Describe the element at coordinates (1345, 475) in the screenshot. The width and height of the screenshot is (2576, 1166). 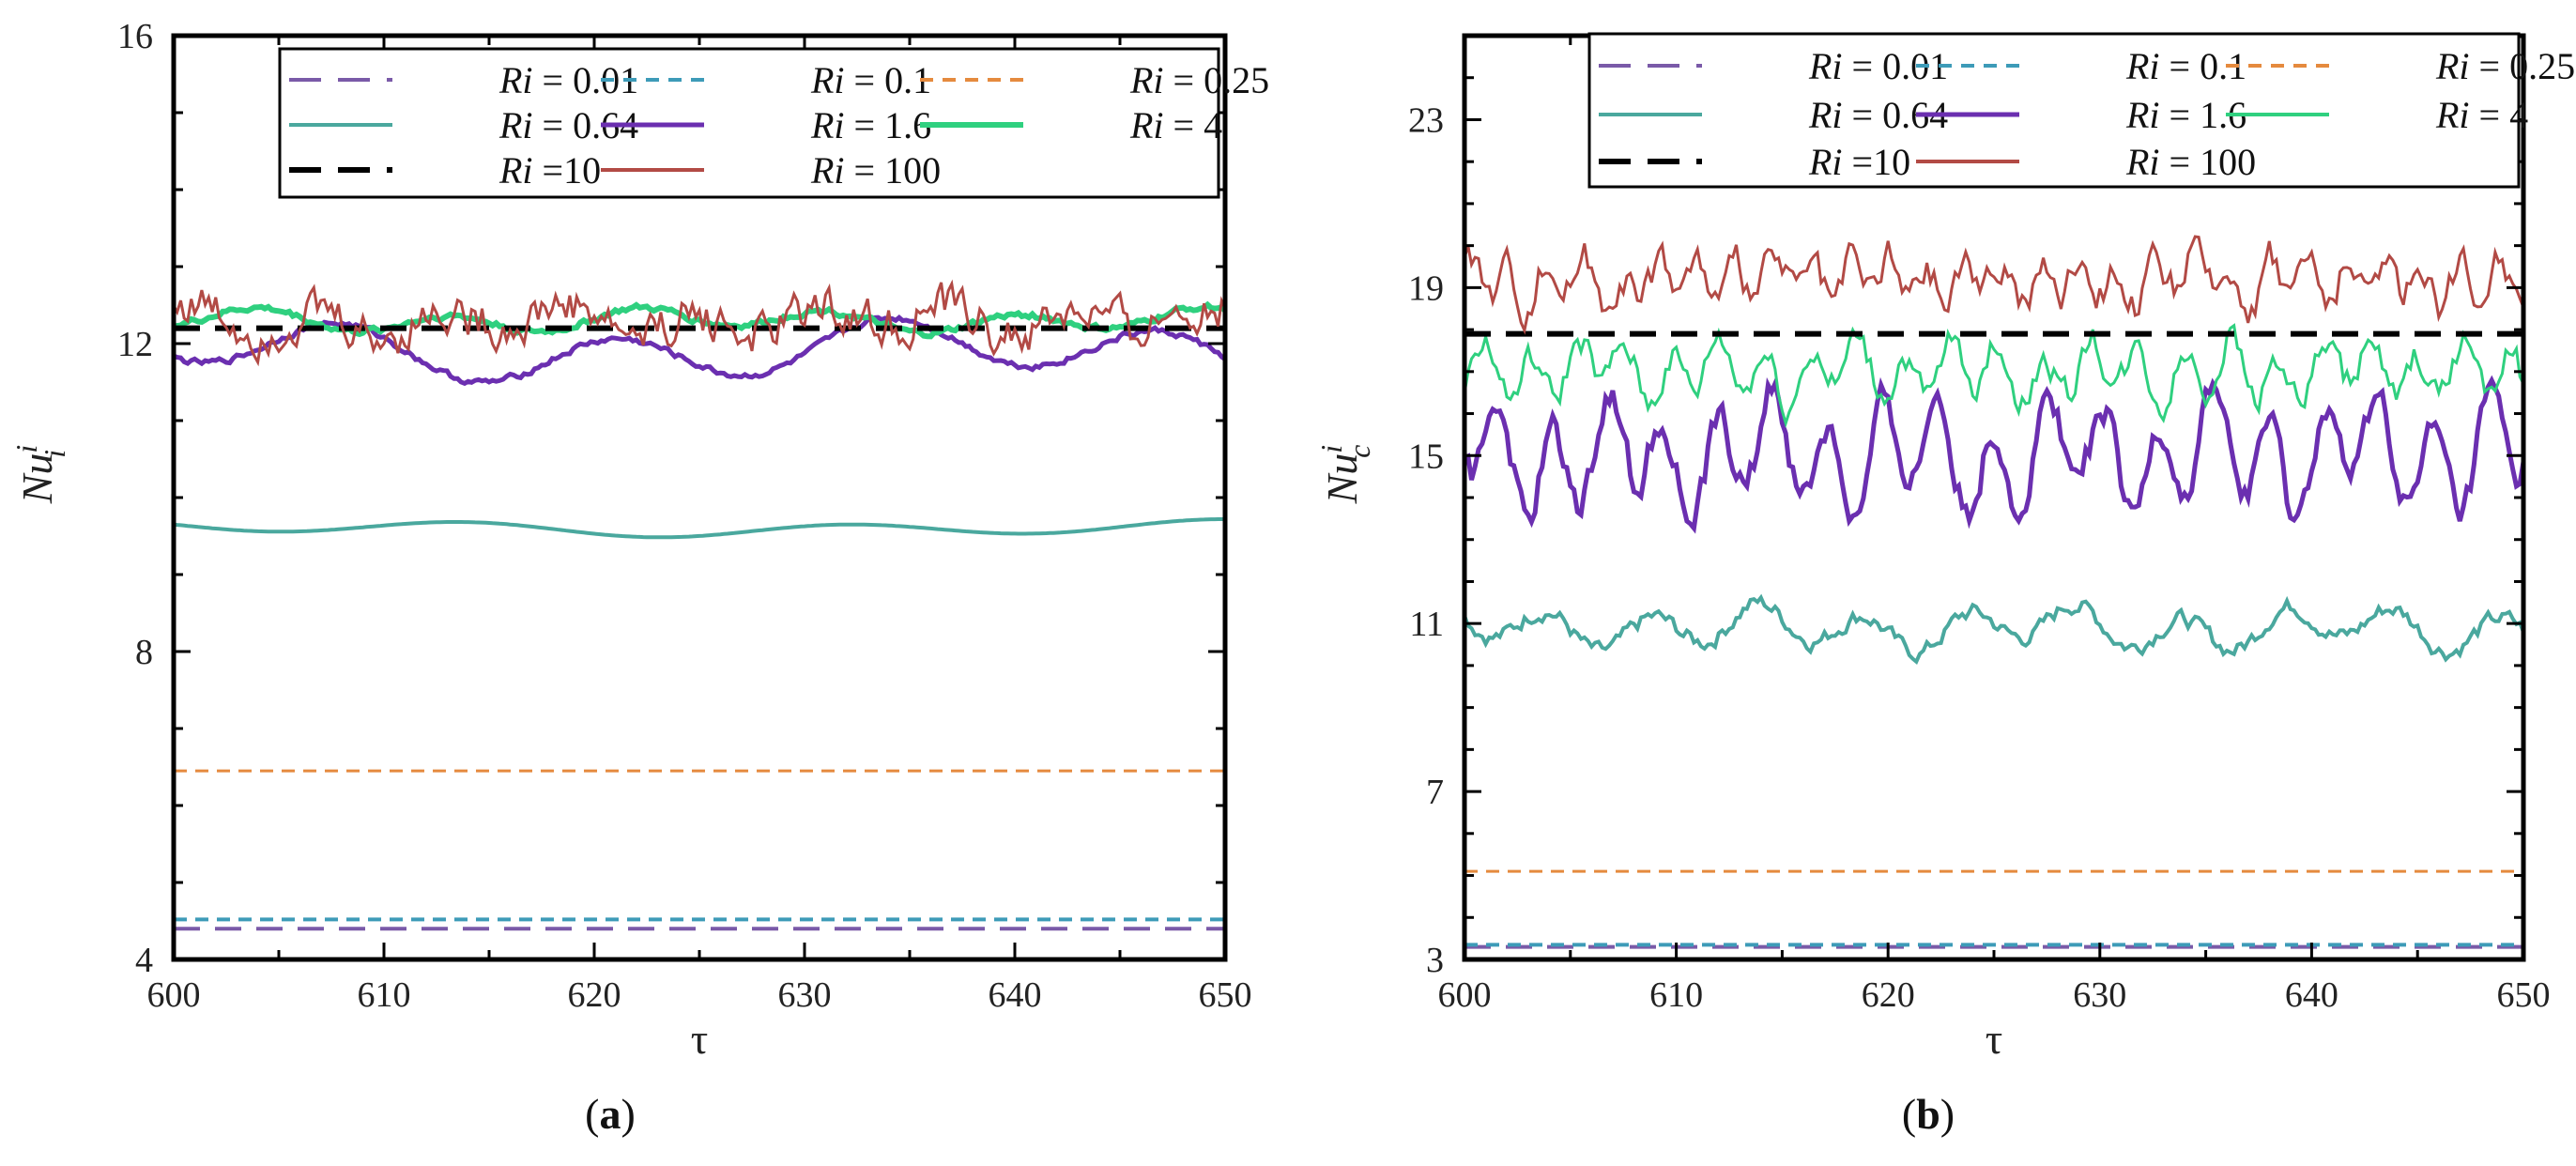
I see `y-axis-label: Nuic` at that location.